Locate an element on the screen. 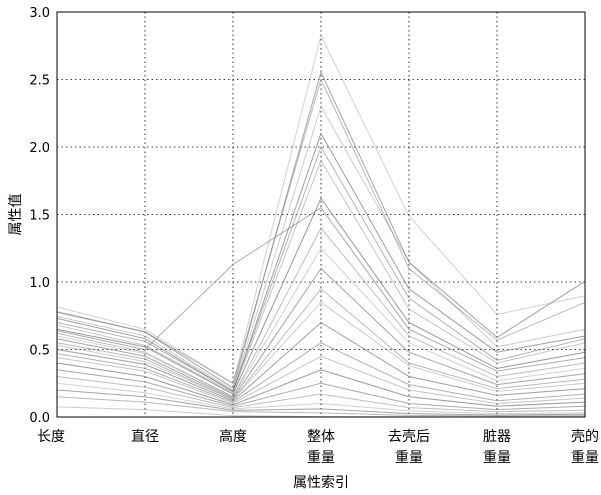  x-tick-label: 整体 is located at coordinates (321, 437).